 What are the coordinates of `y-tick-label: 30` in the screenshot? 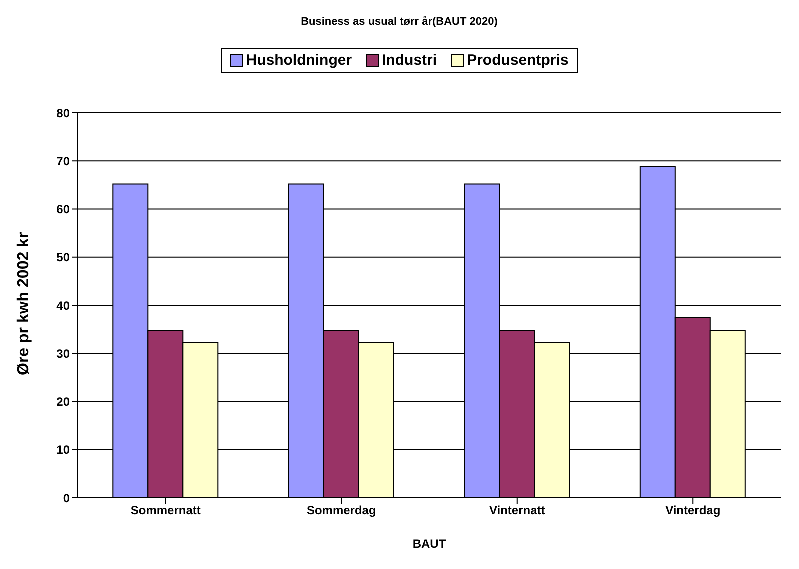 It's located at (63, 353).